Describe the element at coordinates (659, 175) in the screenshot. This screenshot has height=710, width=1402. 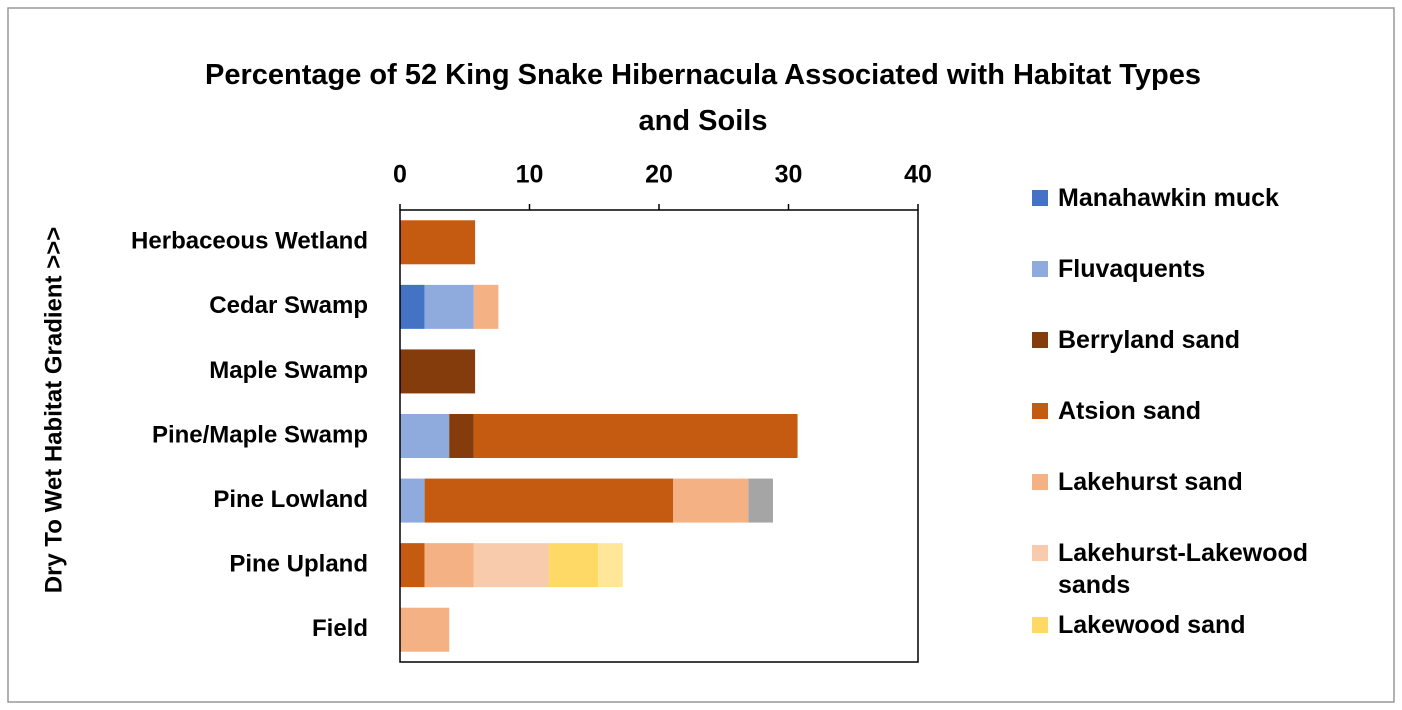
I see `x-tick-label: 20` at that location.